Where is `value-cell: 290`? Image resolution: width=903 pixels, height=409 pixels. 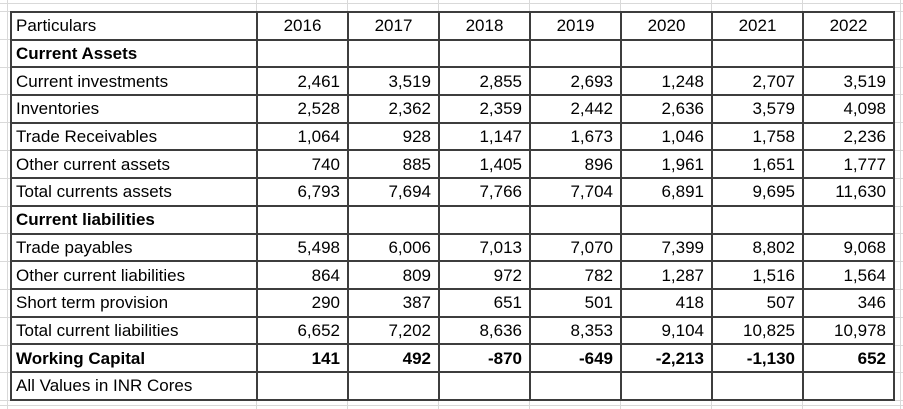
value-cell: 290 is located at coordinates (302, 302).